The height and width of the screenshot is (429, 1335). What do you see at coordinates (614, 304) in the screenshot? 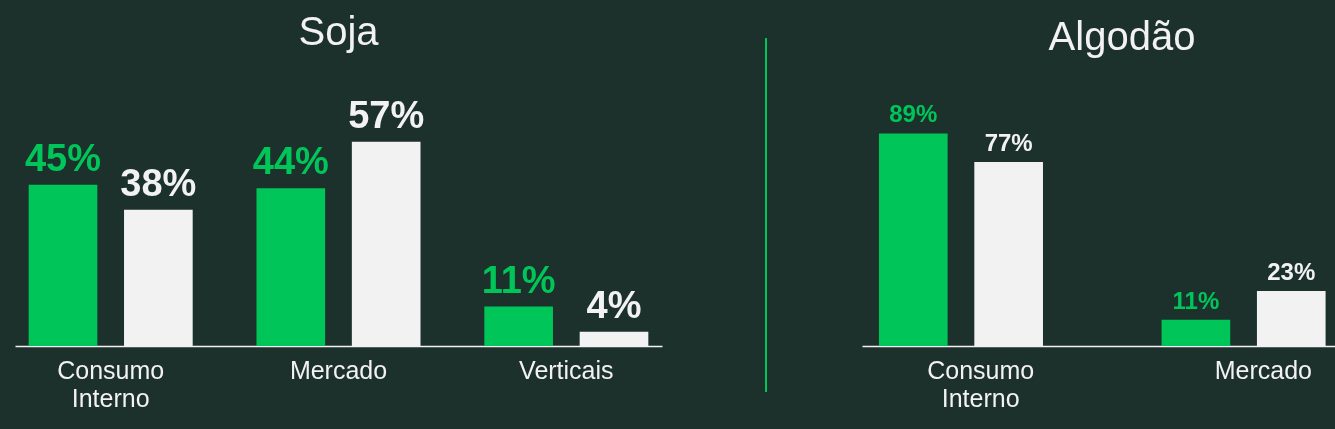
I see `data-label: 4%` at bounding box center [614, 304].